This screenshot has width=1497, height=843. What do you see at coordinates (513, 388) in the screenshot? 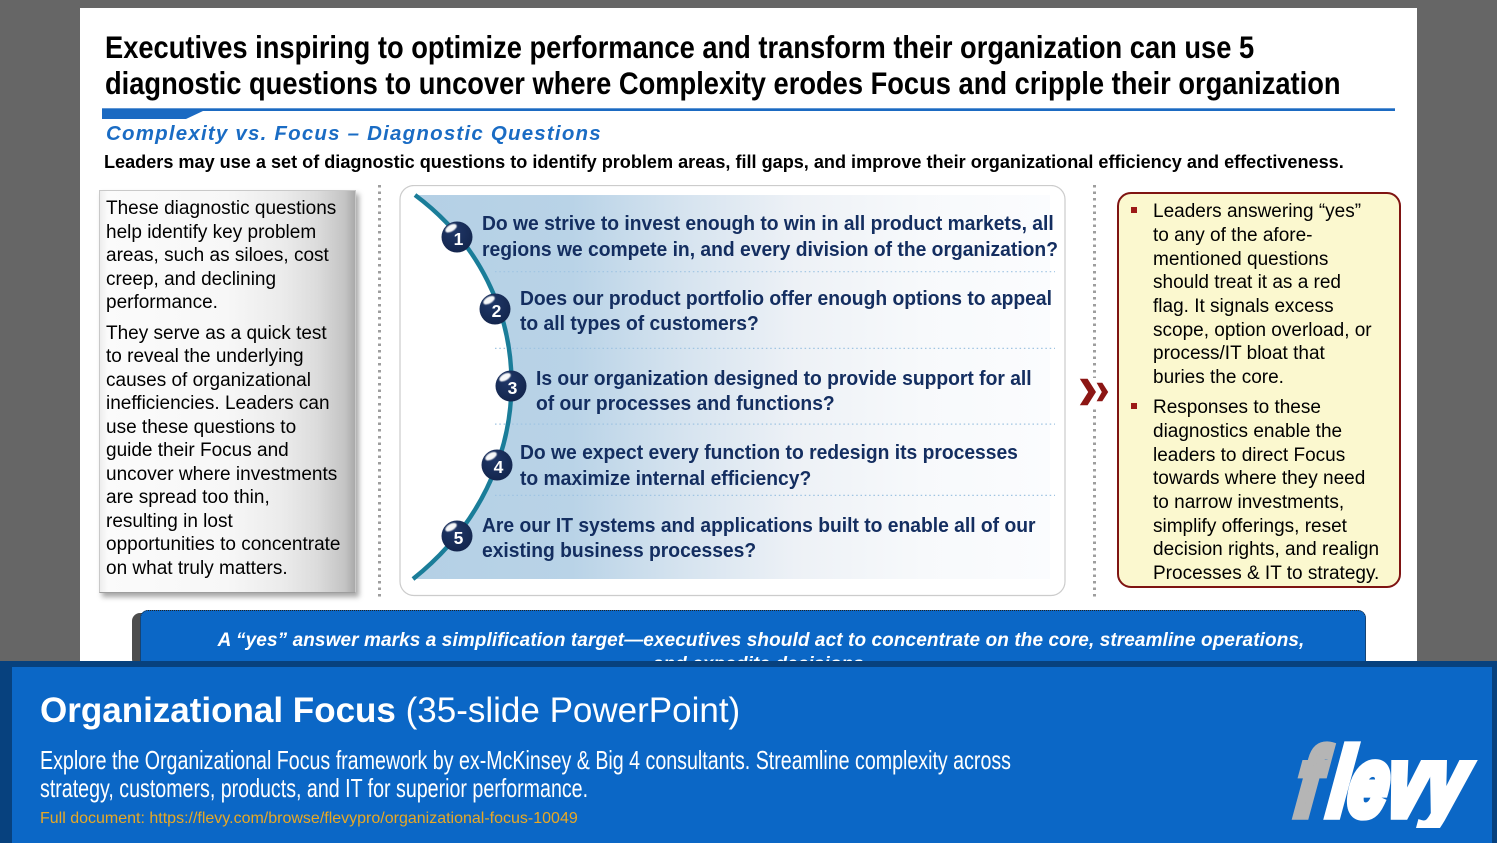
I see `svg-text: 3` at bounding box center [513, 388].